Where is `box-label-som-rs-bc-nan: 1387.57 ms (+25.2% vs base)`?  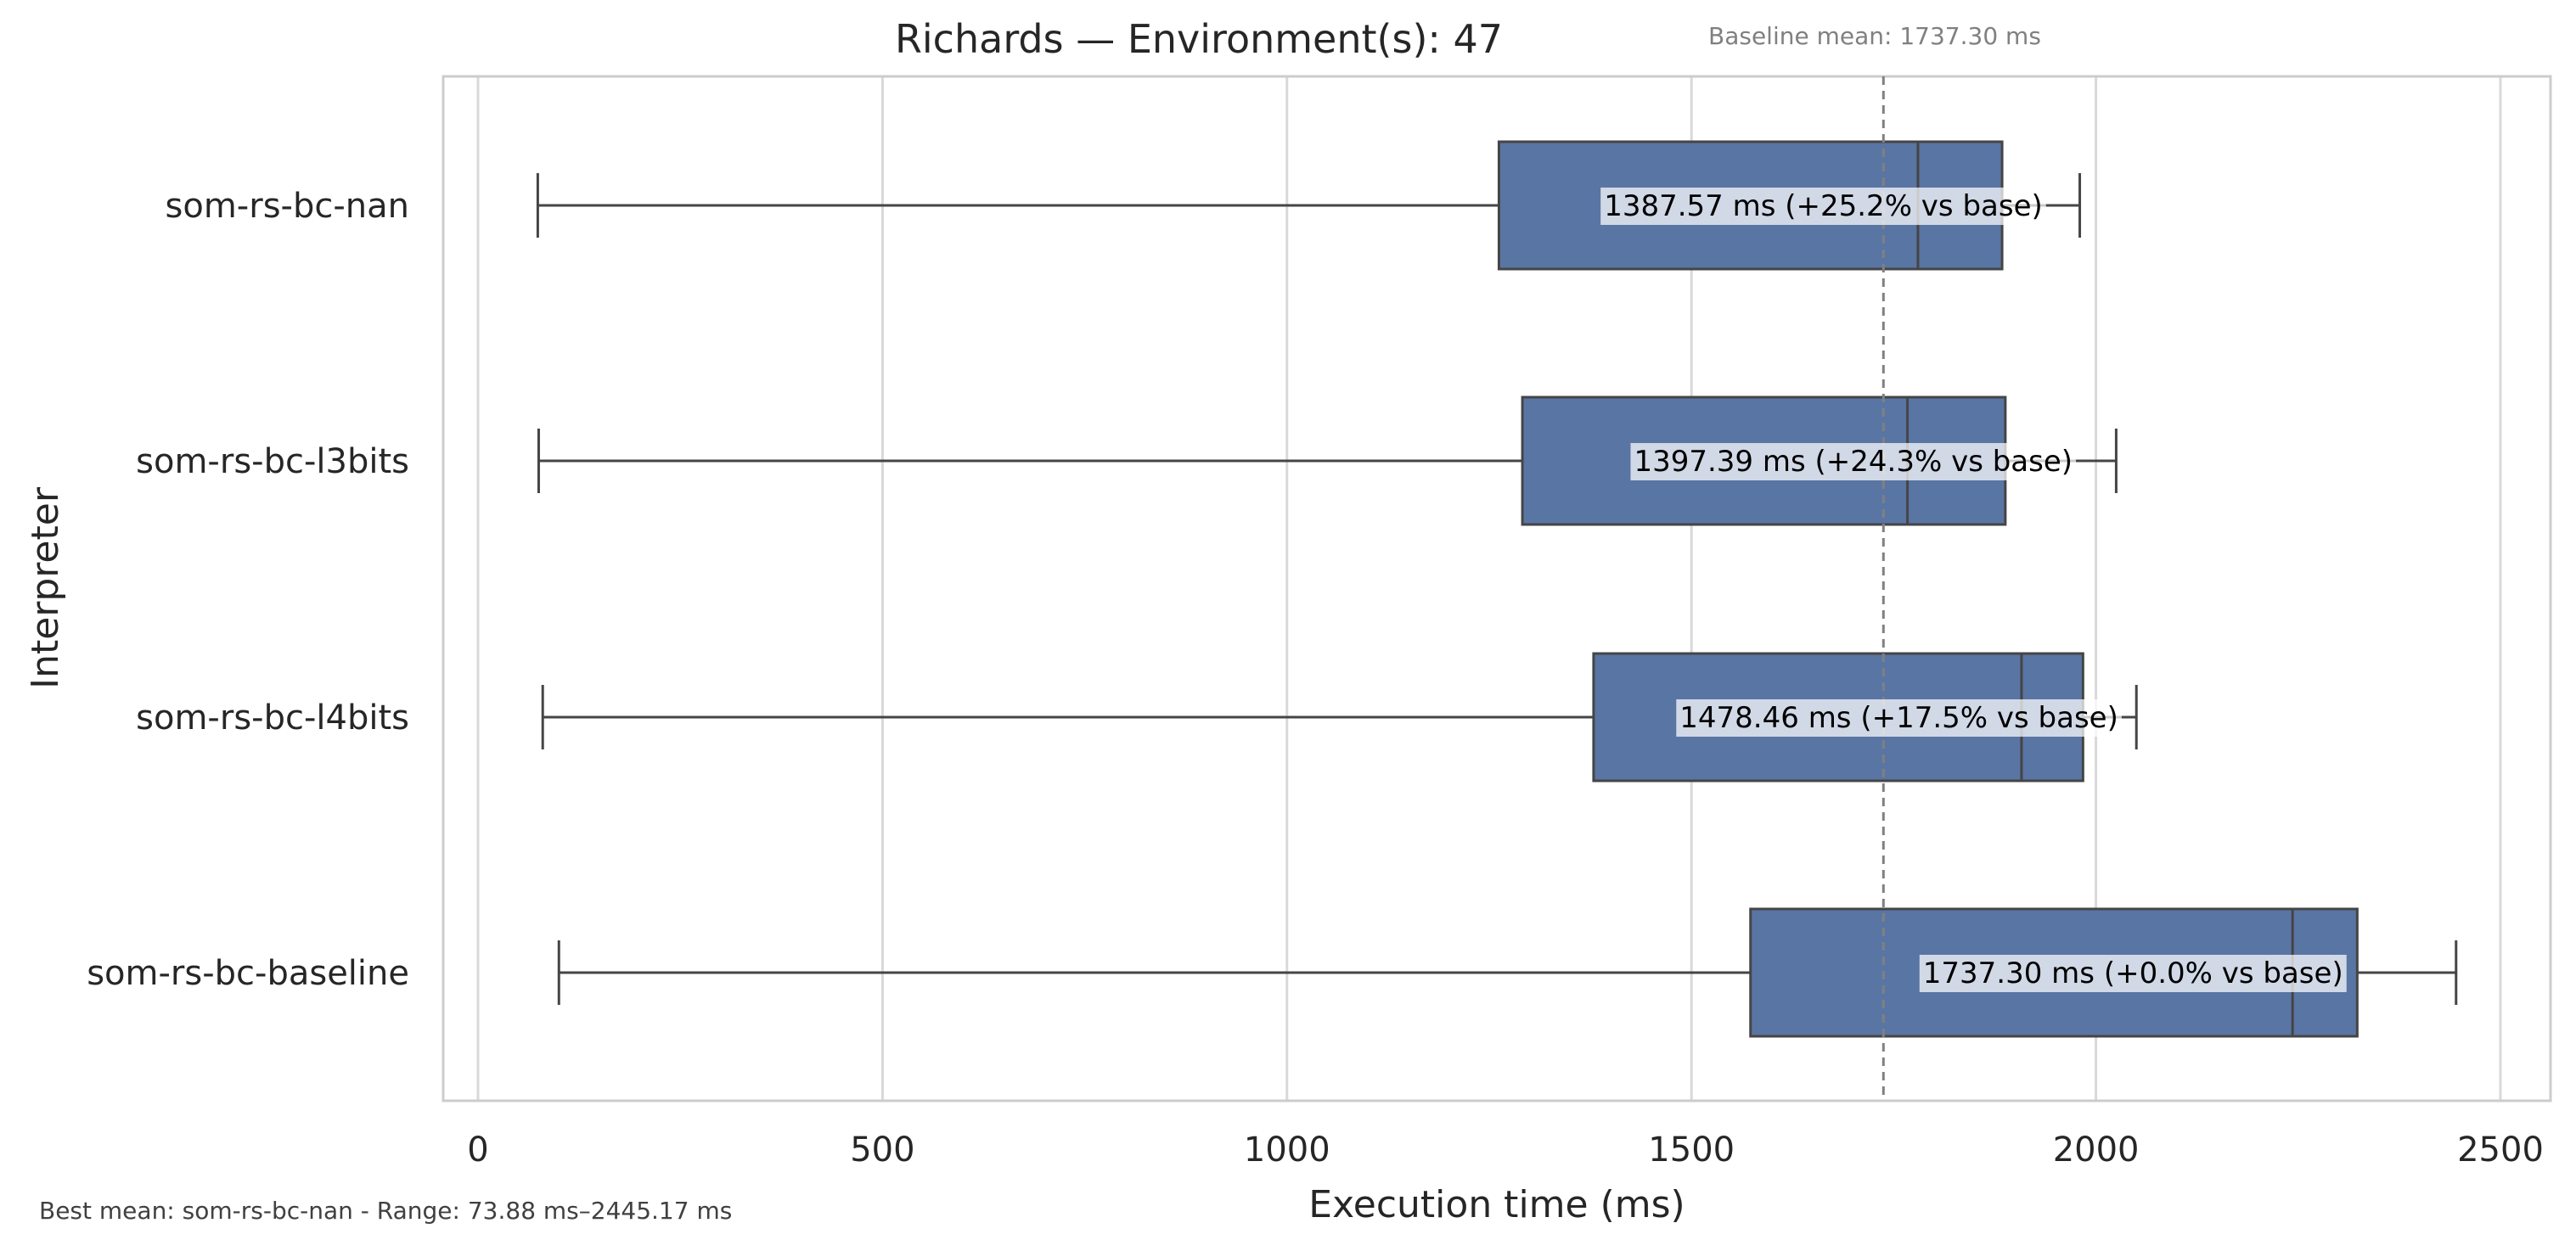 box-label-som-rs-bc-nan: 1387.57 ms (+25.2% vs base) is located at coordinates (1823, 206).